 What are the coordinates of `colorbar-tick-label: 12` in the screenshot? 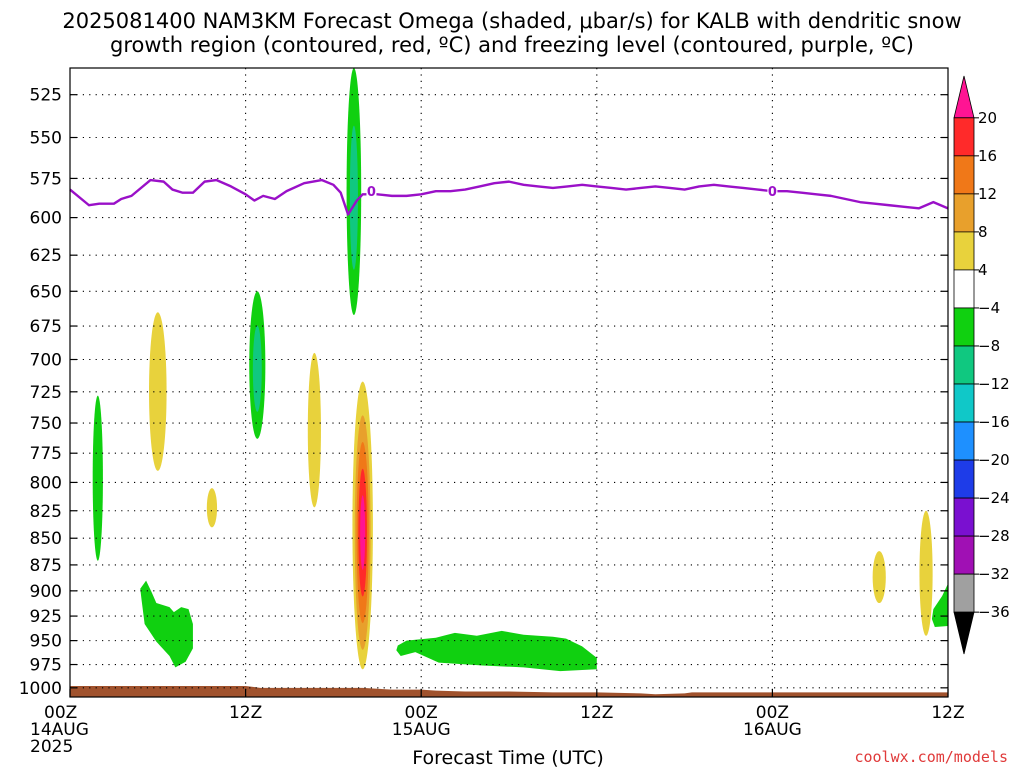 It's located at (987, 194).